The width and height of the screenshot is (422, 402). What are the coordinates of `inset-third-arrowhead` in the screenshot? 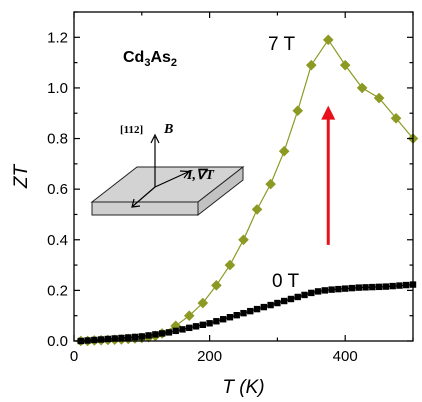 It's located at (136, 203).